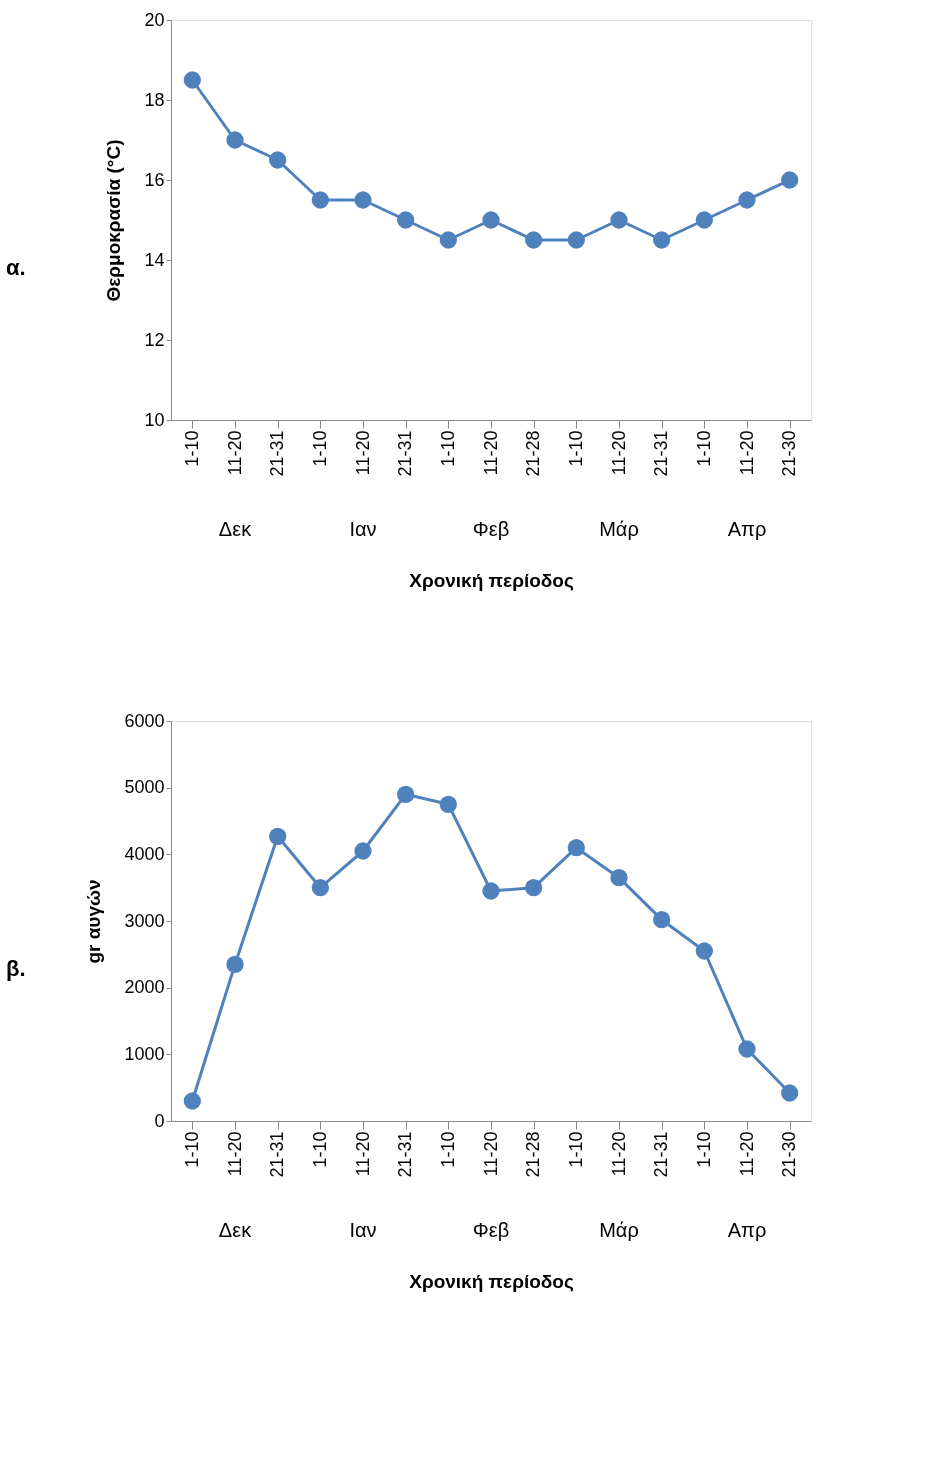 The image size is (937, 1472). Describe the element at coordinates (154, 179) in the screenshot. I see `y-tick-label: 16` at that location.